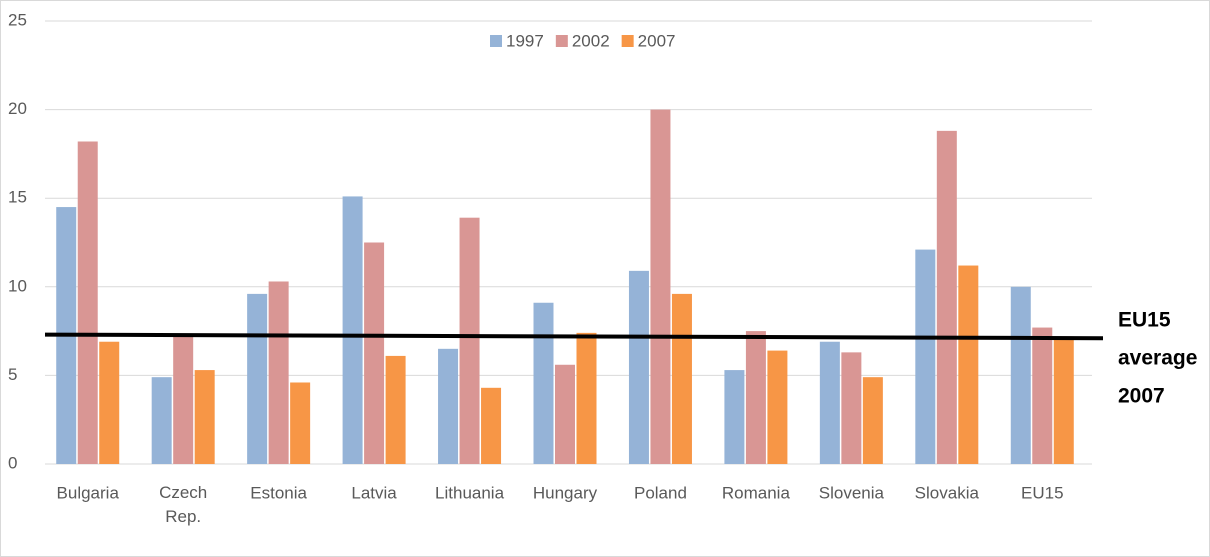  What do you see at coordinates (17, 108) in the screenshot?
I see `y-tick-label: 20` at bounding box center [17, 108].